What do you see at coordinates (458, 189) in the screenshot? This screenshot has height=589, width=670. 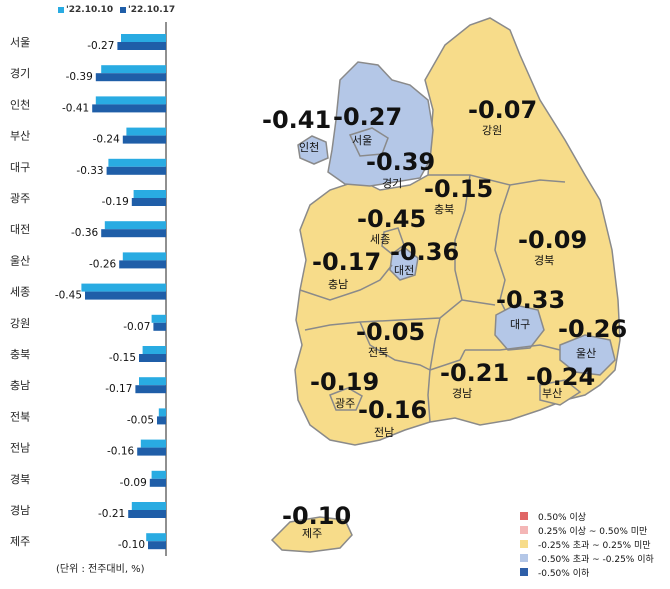 I see `map-value-label: -0.15` at bounding box center [458, 189].